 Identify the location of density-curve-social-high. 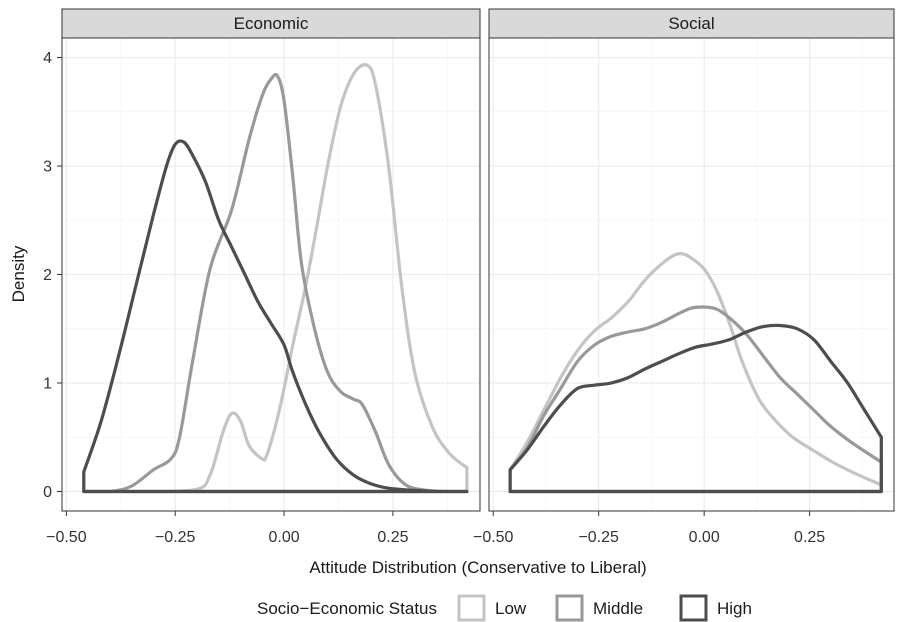
(695, 408).